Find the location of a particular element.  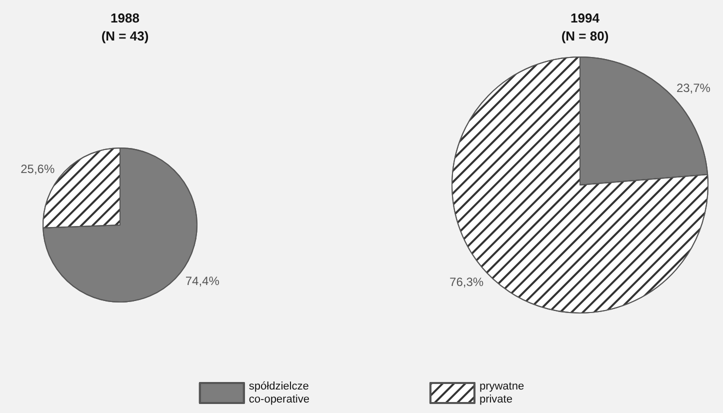

data-label: 76,3% is located at coordinates (467, 282).